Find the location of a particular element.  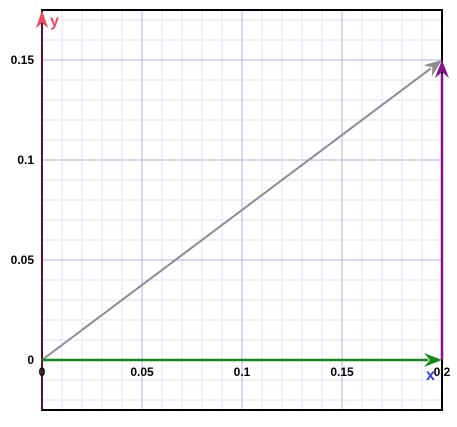

x-tick-labels: 0 0.05 0.1 0.15 0.2 is located at coordinates (245, 372).